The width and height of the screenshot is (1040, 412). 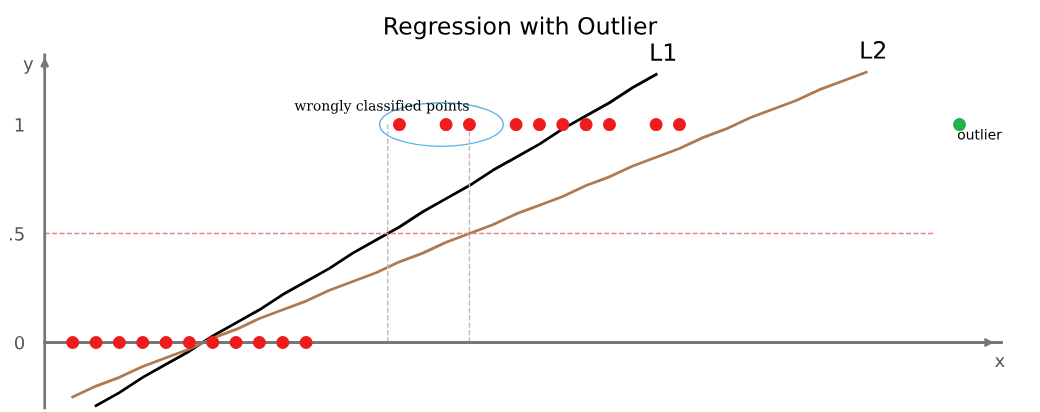 I want to click on series-label: L2, so click(x=873, y=50).